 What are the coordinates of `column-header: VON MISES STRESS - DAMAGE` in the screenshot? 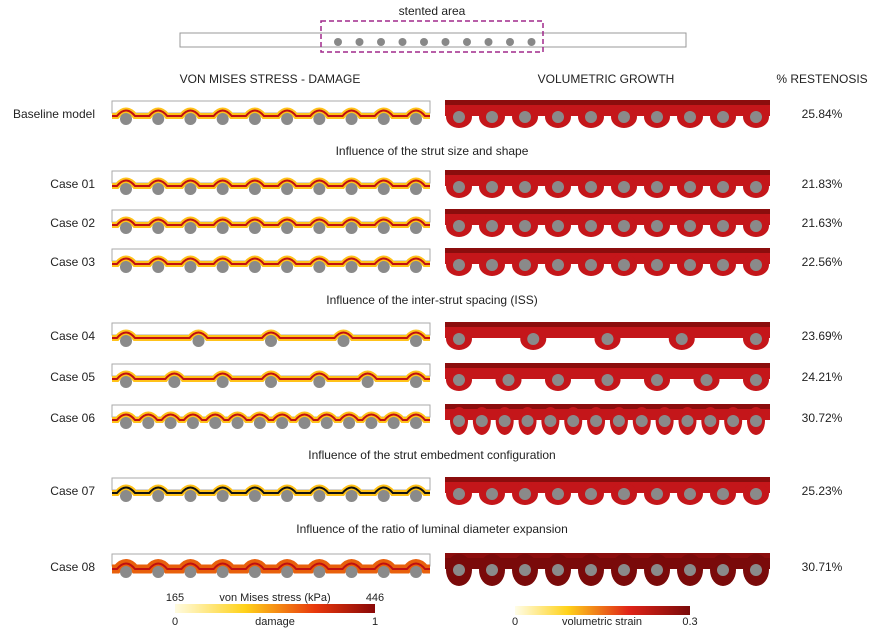 It's located at (270, 79).